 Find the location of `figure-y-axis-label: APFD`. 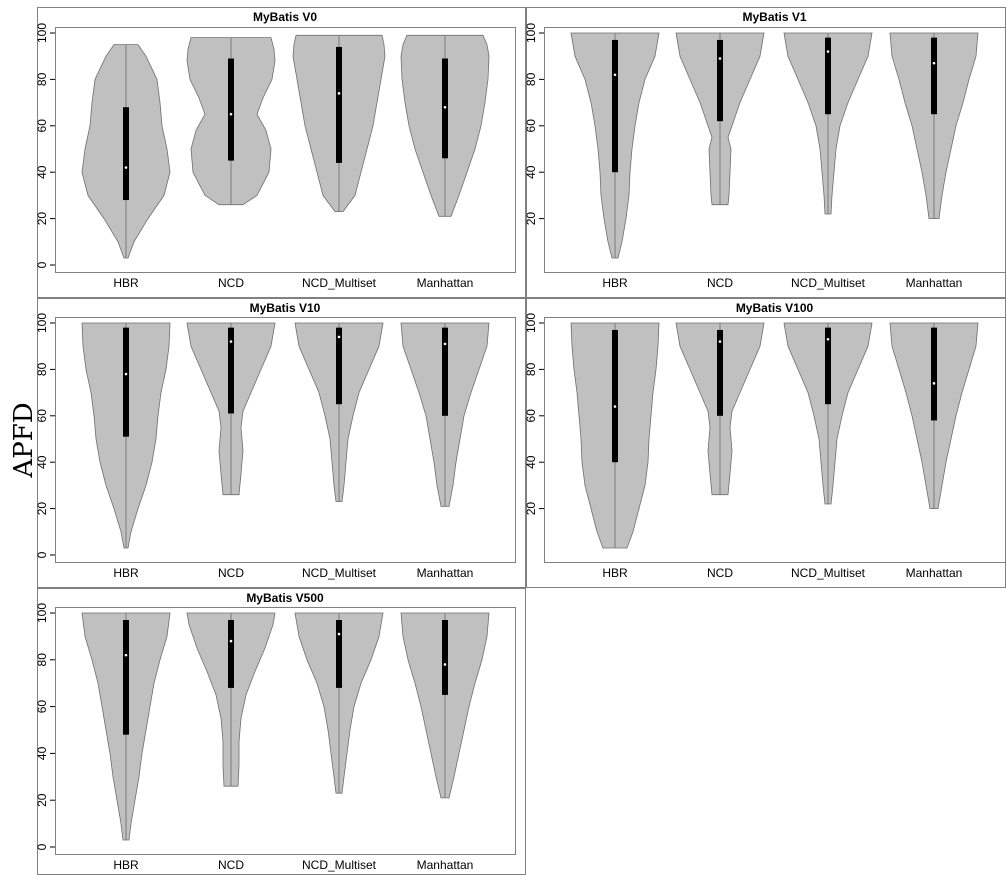

figure-y-axis-label: APFD is located at coordinates (24, 440).